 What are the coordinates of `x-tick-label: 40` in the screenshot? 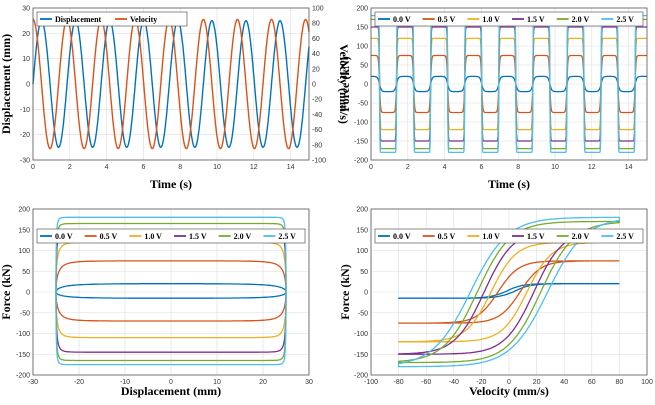 It's located at (564, 382).